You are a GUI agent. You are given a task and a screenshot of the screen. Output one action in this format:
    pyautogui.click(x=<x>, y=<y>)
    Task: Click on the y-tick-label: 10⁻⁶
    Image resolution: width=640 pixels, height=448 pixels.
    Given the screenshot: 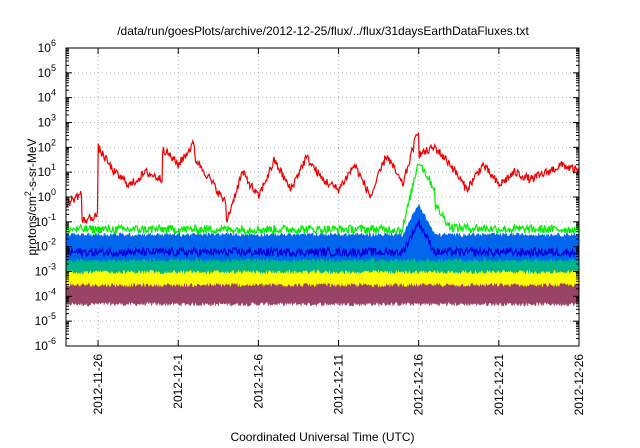 What is the action you would take?
    pyautogui.click(x=45, y=344)
    